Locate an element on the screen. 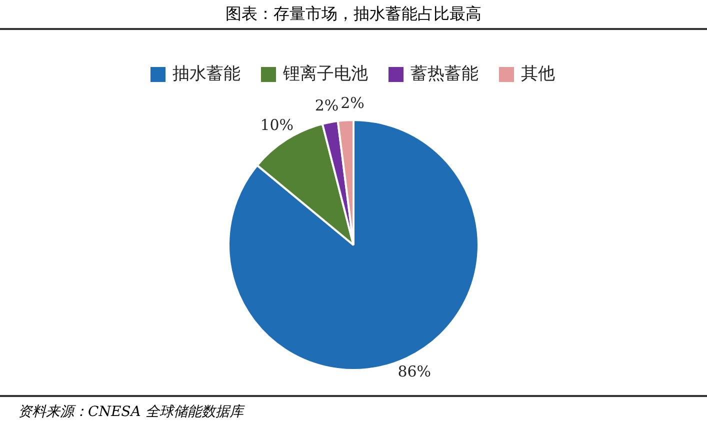  legend-label: 锂离子电池 is located at coordinates (325, 74).